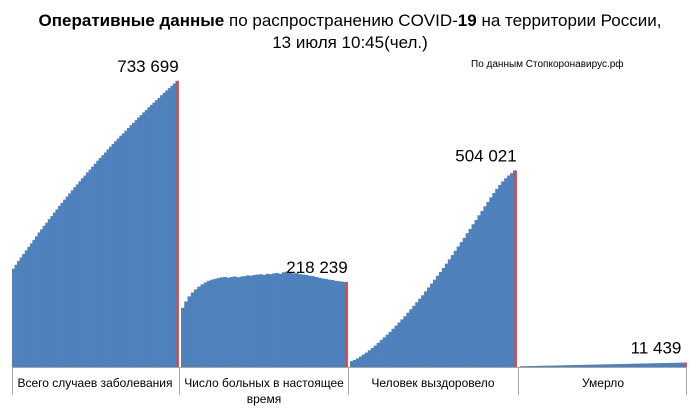 The width and height of the screenshot is (700, 414). What do you see at coordinates (467, 20) in the screenshot?
I see `title-bold-2: 19` at bounding box center [467, 20].